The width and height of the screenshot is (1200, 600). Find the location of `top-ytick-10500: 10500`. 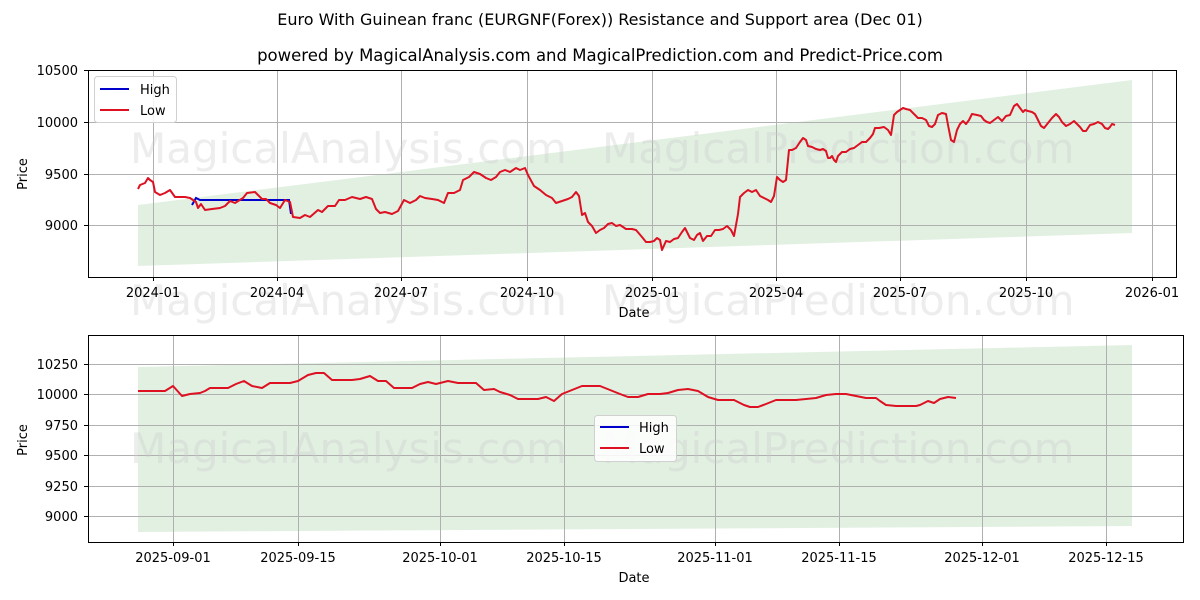

top-ytick-10500: 10500 is located at coordinates (57, 71).